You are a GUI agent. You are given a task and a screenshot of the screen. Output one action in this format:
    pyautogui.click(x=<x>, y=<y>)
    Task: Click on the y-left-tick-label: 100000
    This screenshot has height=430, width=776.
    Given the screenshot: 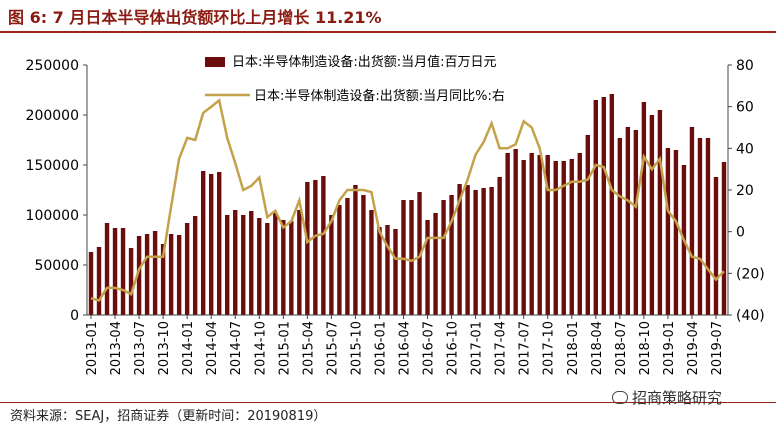 What is the action you would take?
    pyautogui.click(x=52, y=216)
    